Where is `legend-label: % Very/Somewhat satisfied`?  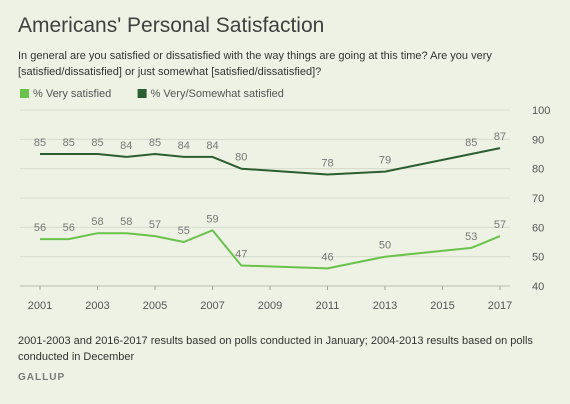 legend-label: % Very/Somewhat satisfied is located at coordinates (217, 94).